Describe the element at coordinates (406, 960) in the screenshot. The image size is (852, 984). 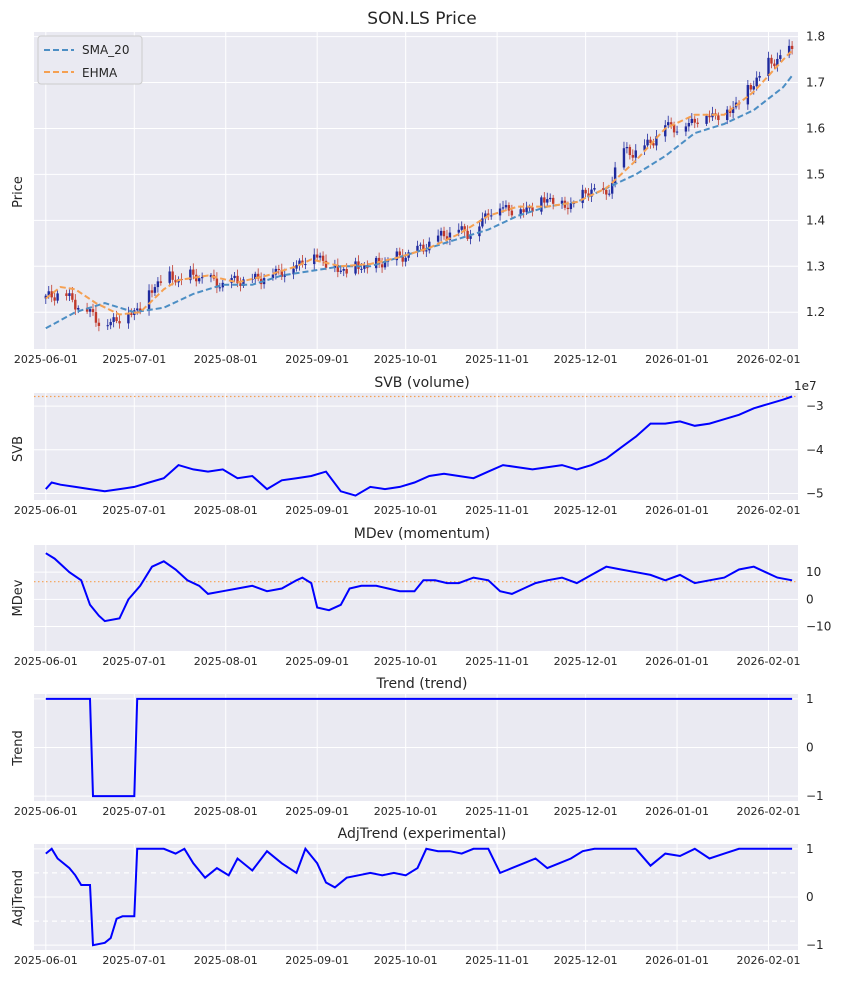
I see `x-tick-label: 2025-10-01` at that location.